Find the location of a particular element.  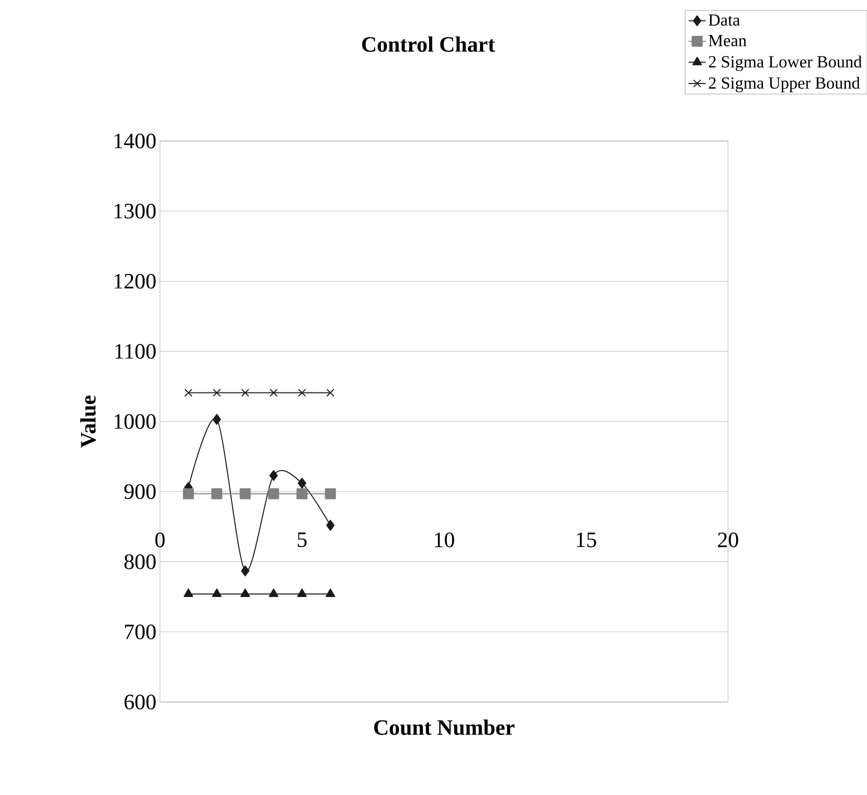

x-tick-label: 10 is located at coordinates (444, 540).